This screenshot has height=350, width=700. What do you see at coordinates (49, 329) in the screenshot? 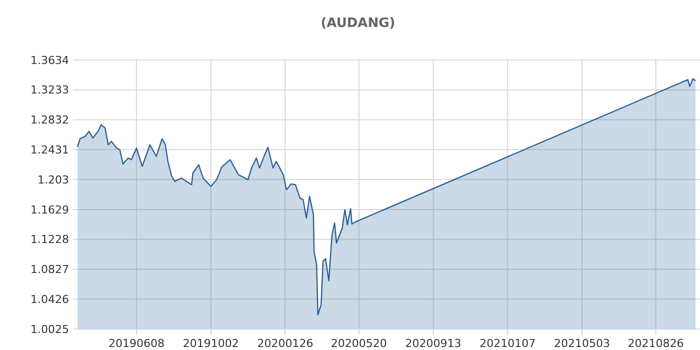
I see `y-tick-label: 1.0025` at bounding box center [49, 329].